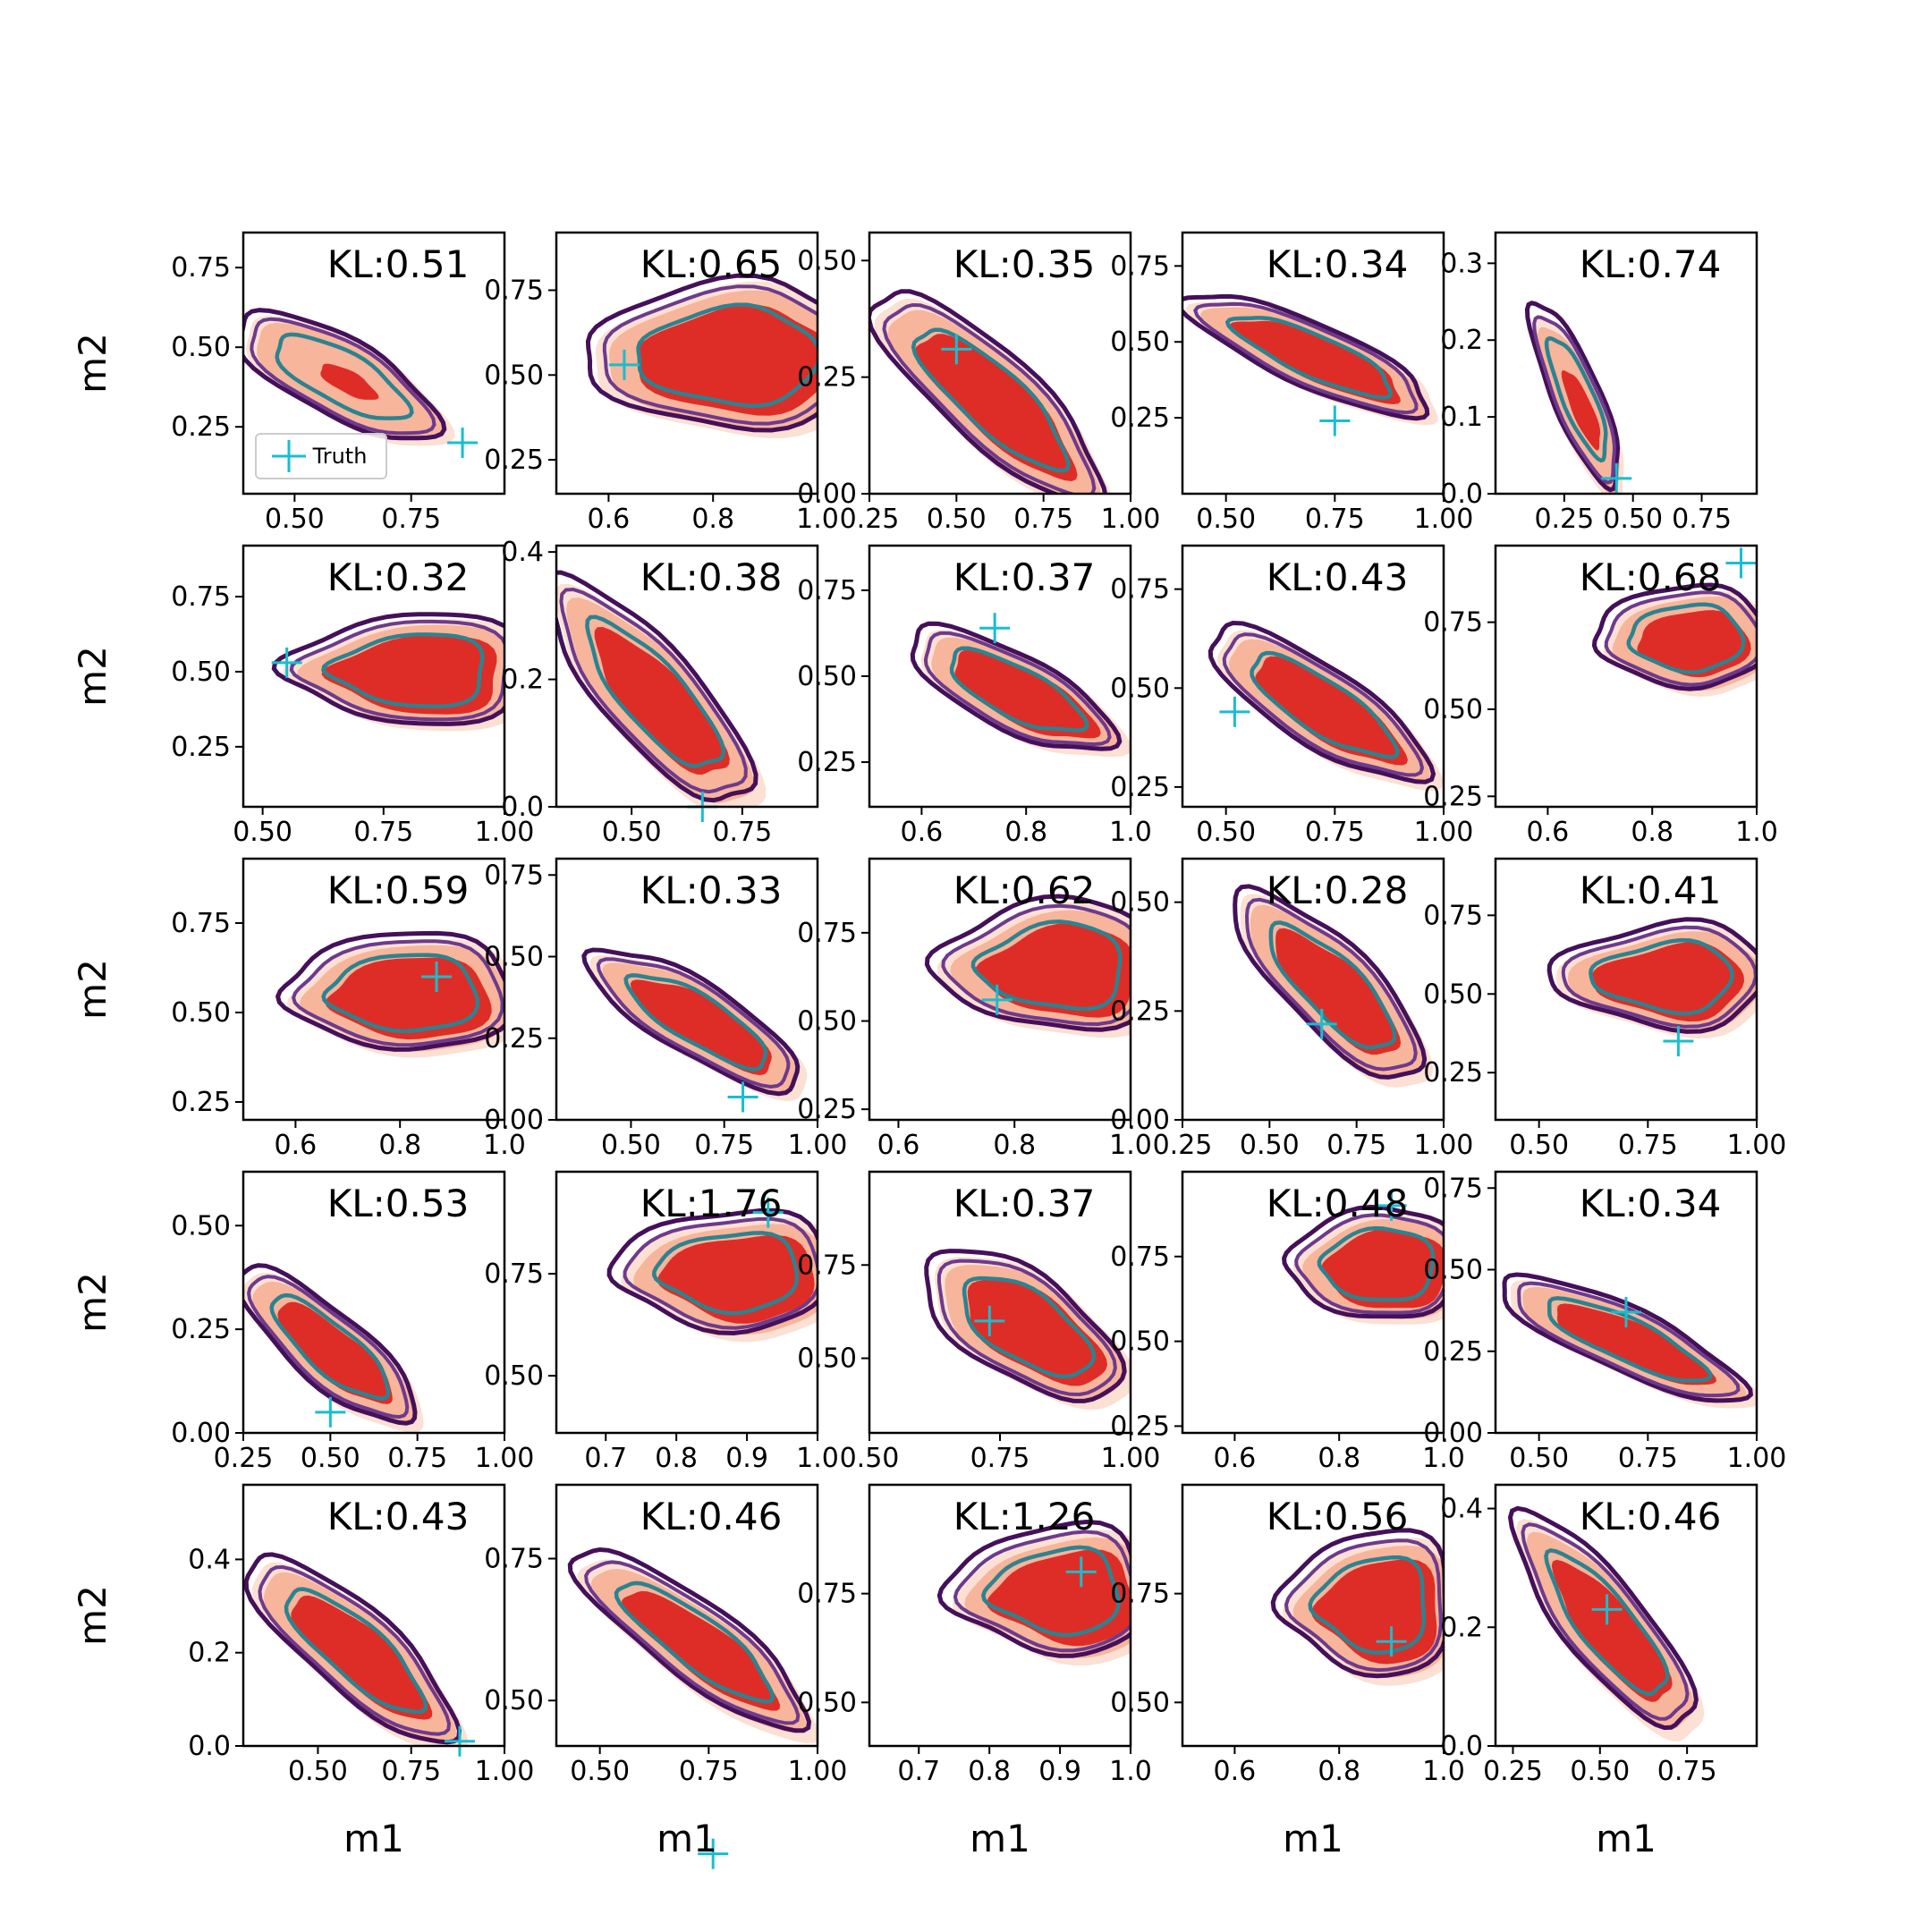 The width and height of the screenshot is (1932, 1932). Describe the element at coordinates (1235, 1458) in the screenshot. I see `x-tick-label: 0.6` at that location.